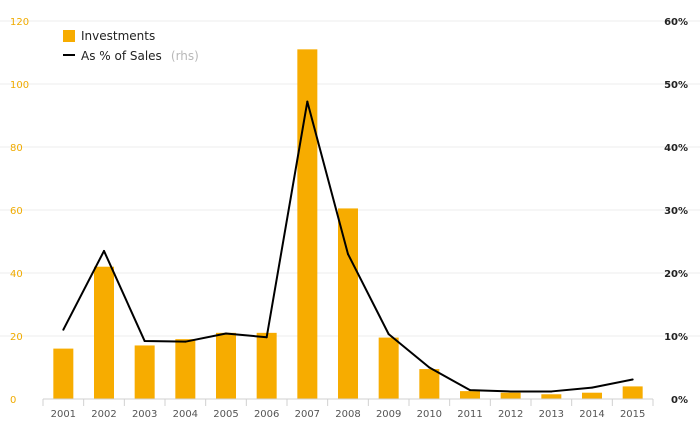 The image size is (700, 433). I want to click on x-tick-label: 2003, so click(144, 414).